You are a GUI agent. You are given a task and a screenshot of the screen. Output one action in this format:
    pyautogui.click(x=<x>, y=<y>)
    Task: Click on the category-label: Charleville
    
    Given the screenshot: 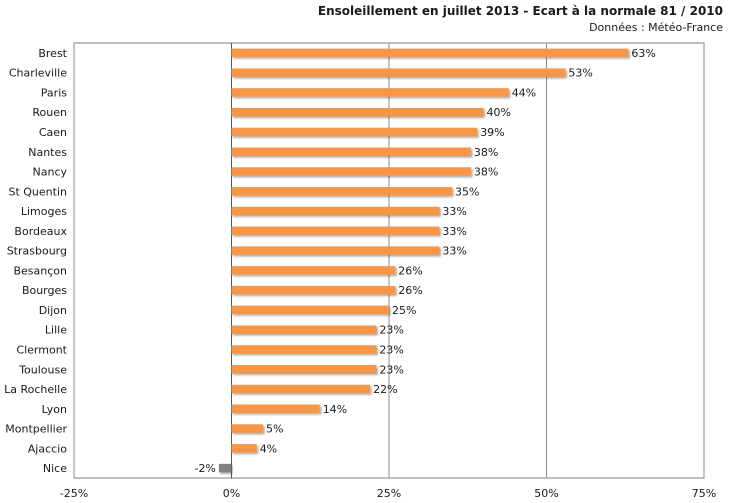 What is the action you would take?
    pyautogui.click(x=38, y=73)
    